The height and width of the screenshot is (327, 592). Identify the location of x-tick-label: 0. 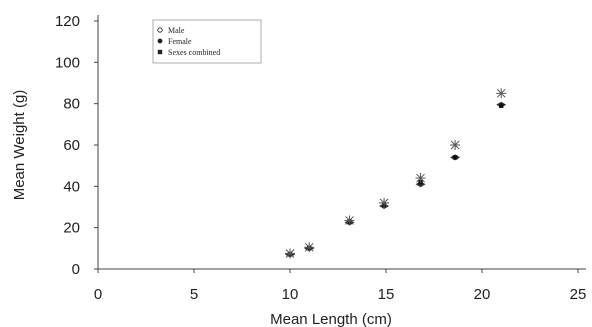
(98, 294).